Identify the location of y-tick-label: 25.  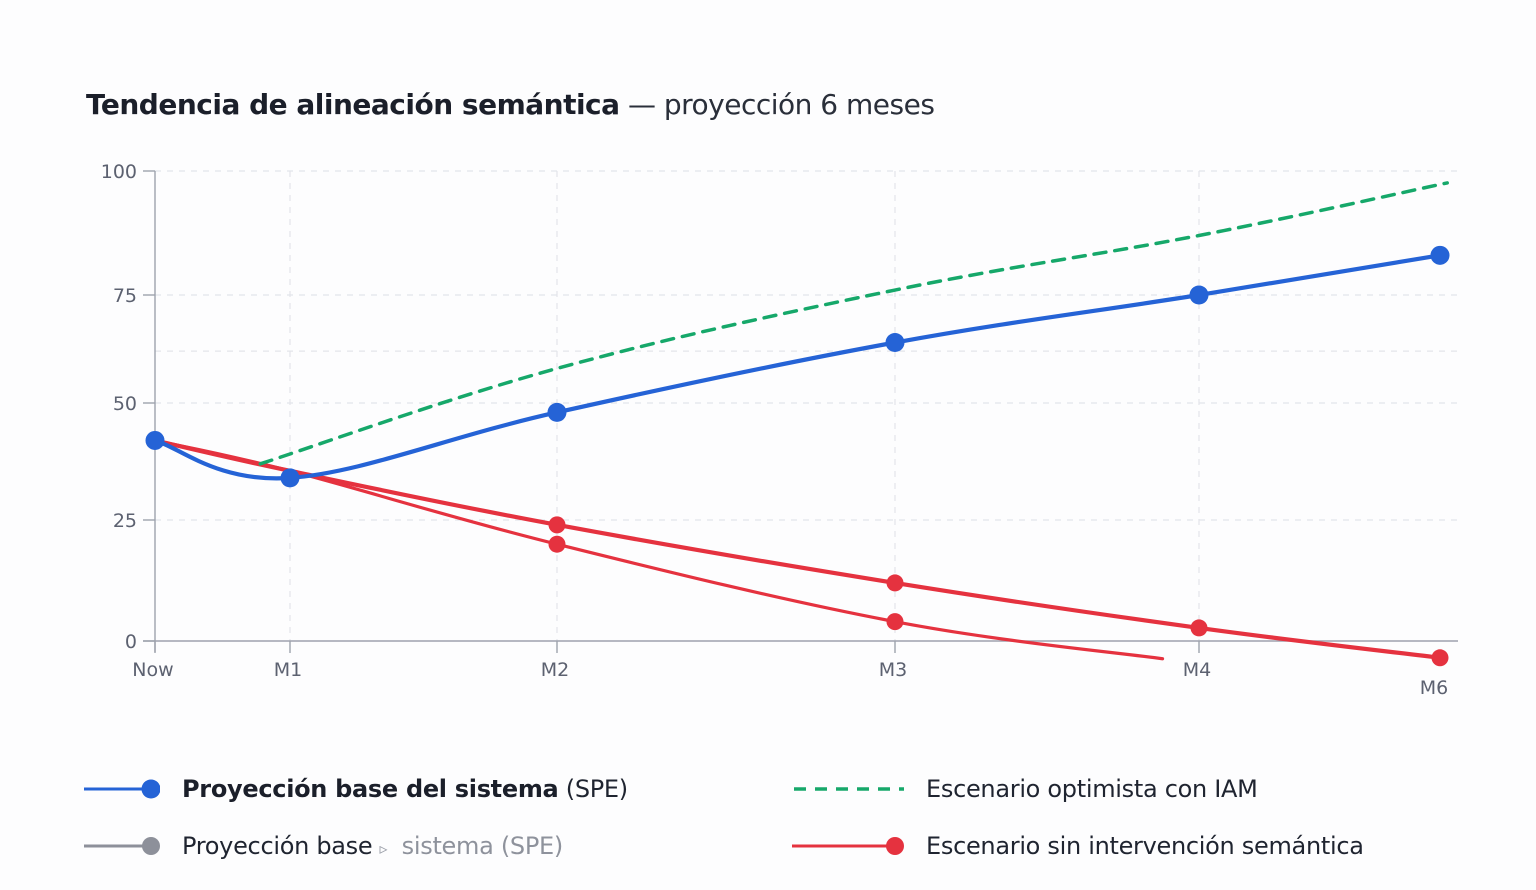
(125, 521).